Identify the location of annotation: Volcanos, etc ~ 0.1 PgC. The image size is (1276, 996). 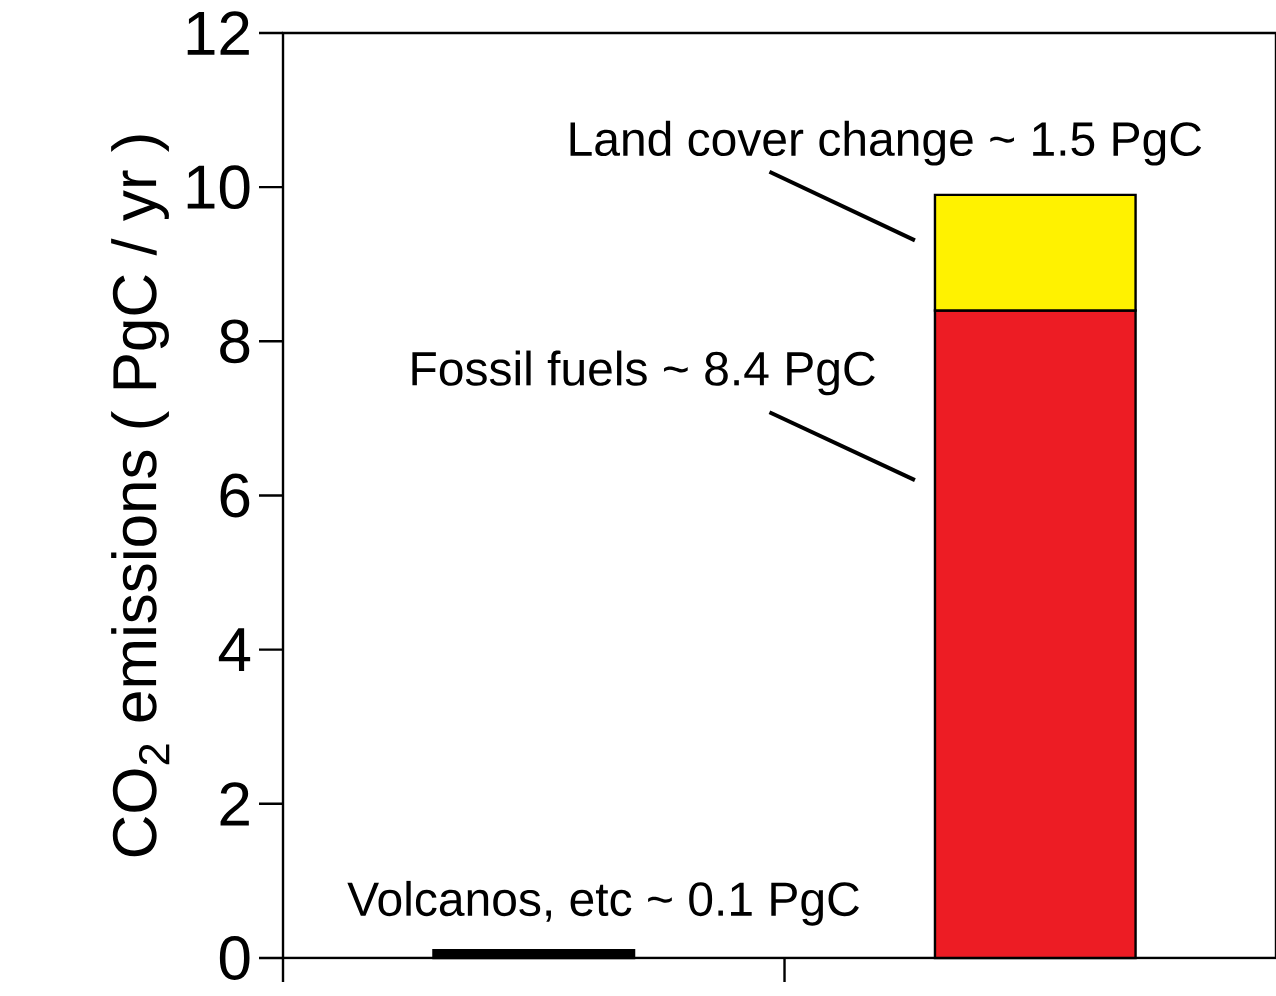
(603, 903).